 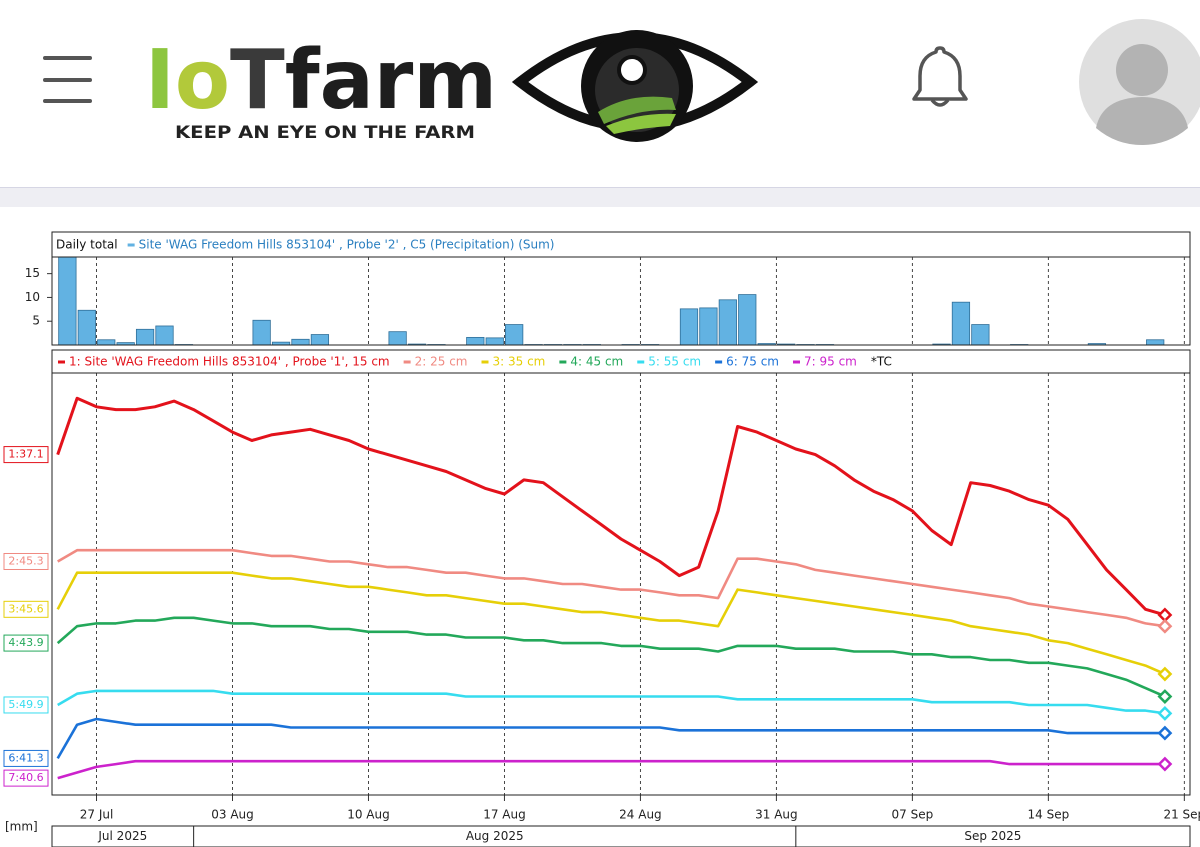 I want to click on start-label: 5:49.9, so click(x=25, y=704).